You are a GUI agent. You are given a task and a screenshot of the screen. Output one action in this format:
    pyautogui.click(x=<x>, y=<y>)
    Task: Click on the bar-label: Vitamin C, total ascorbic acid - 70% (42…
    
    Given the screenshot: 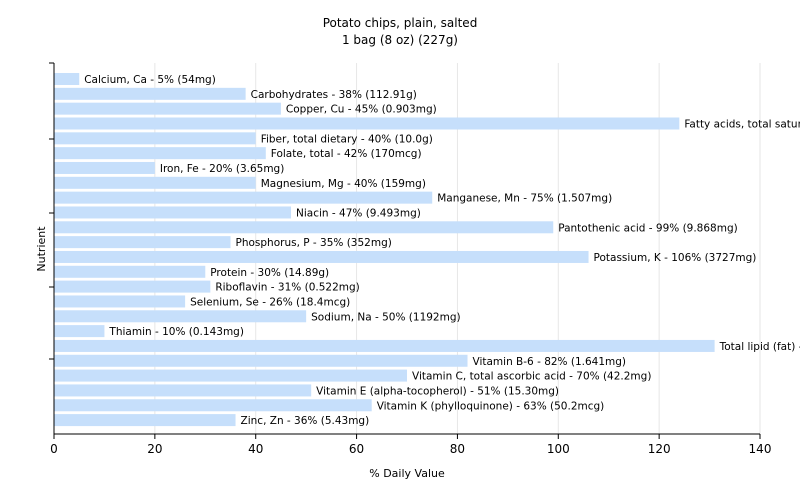 What is the action you would take?
    pyautogui.click(x=531, y=377)
    